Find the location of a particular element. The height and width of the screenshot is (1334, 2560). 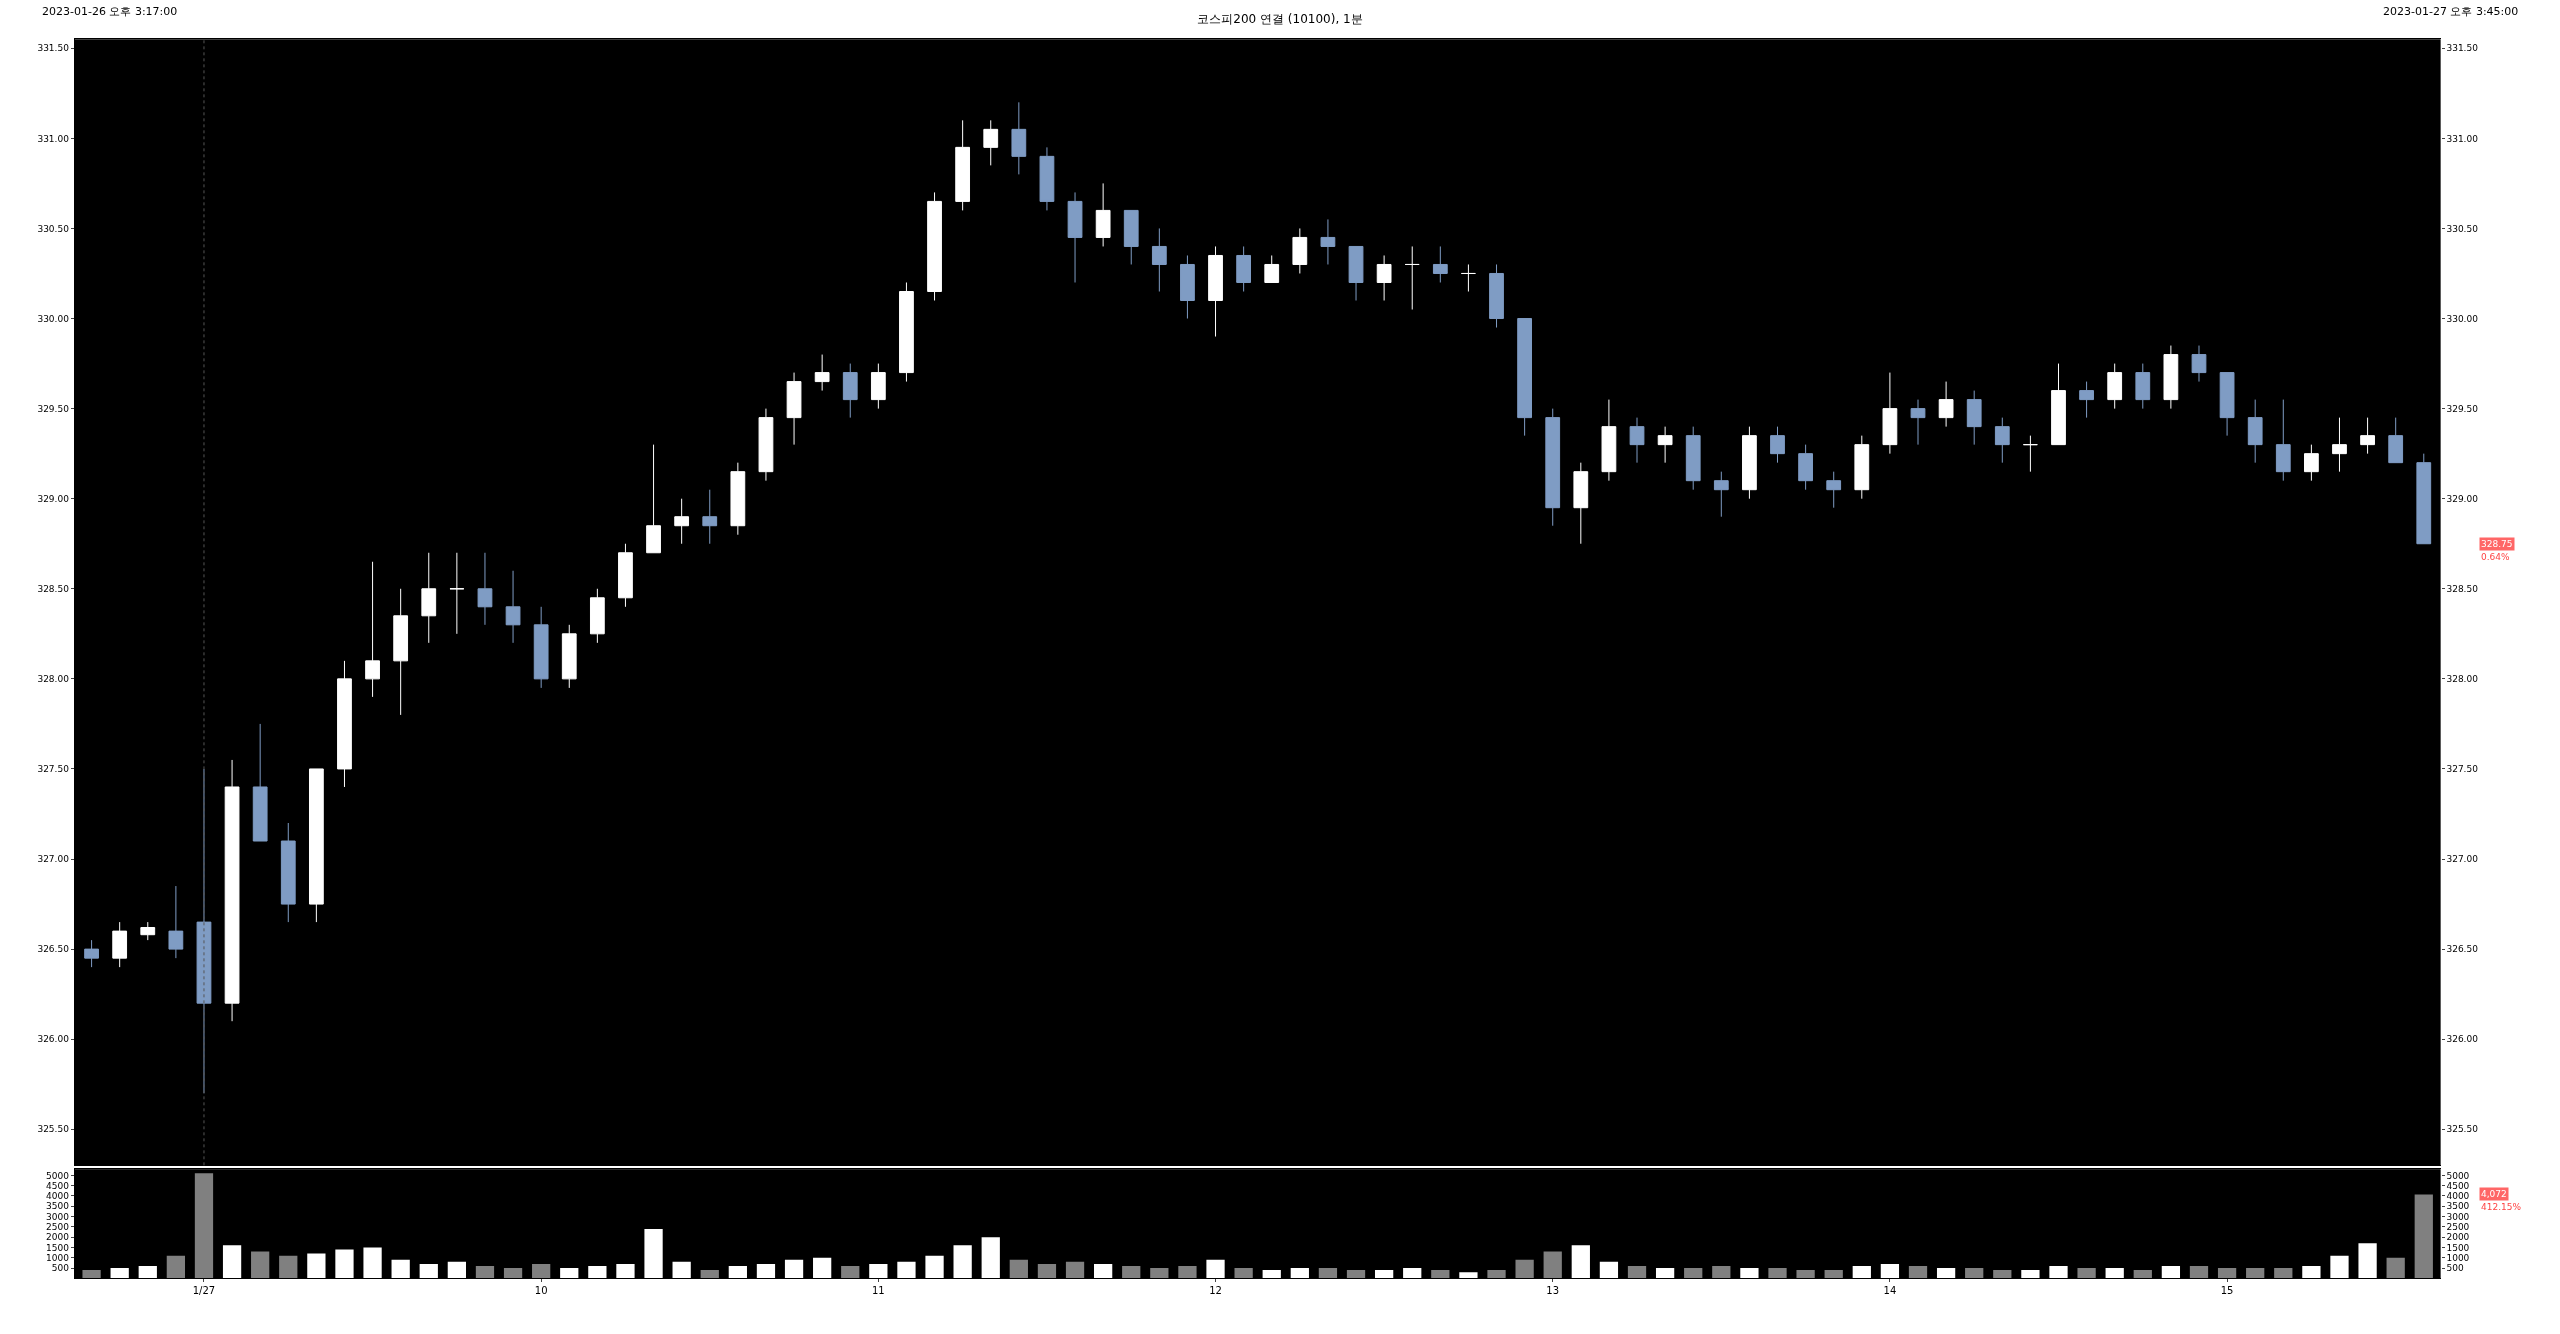

y2-tick-label: 2500 is located at coordinates (2458, 1226).